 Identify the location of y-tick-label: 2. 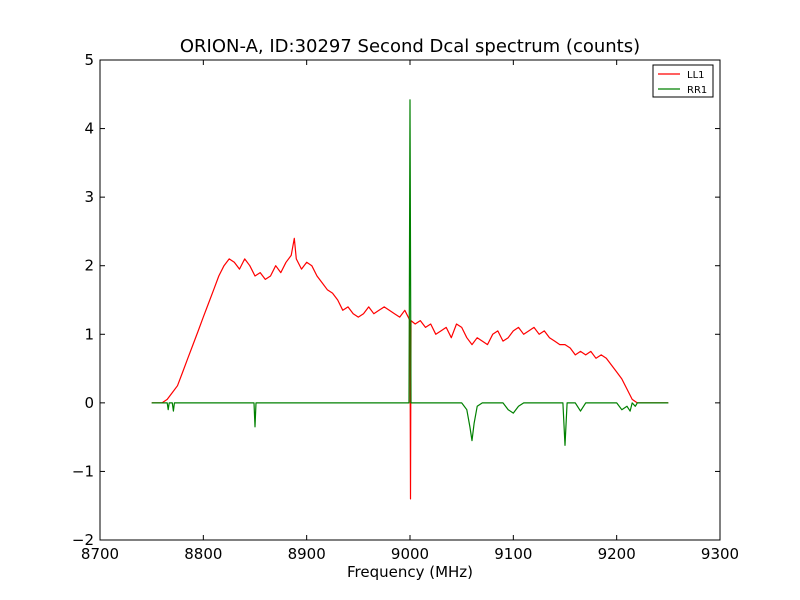
(89, 266).